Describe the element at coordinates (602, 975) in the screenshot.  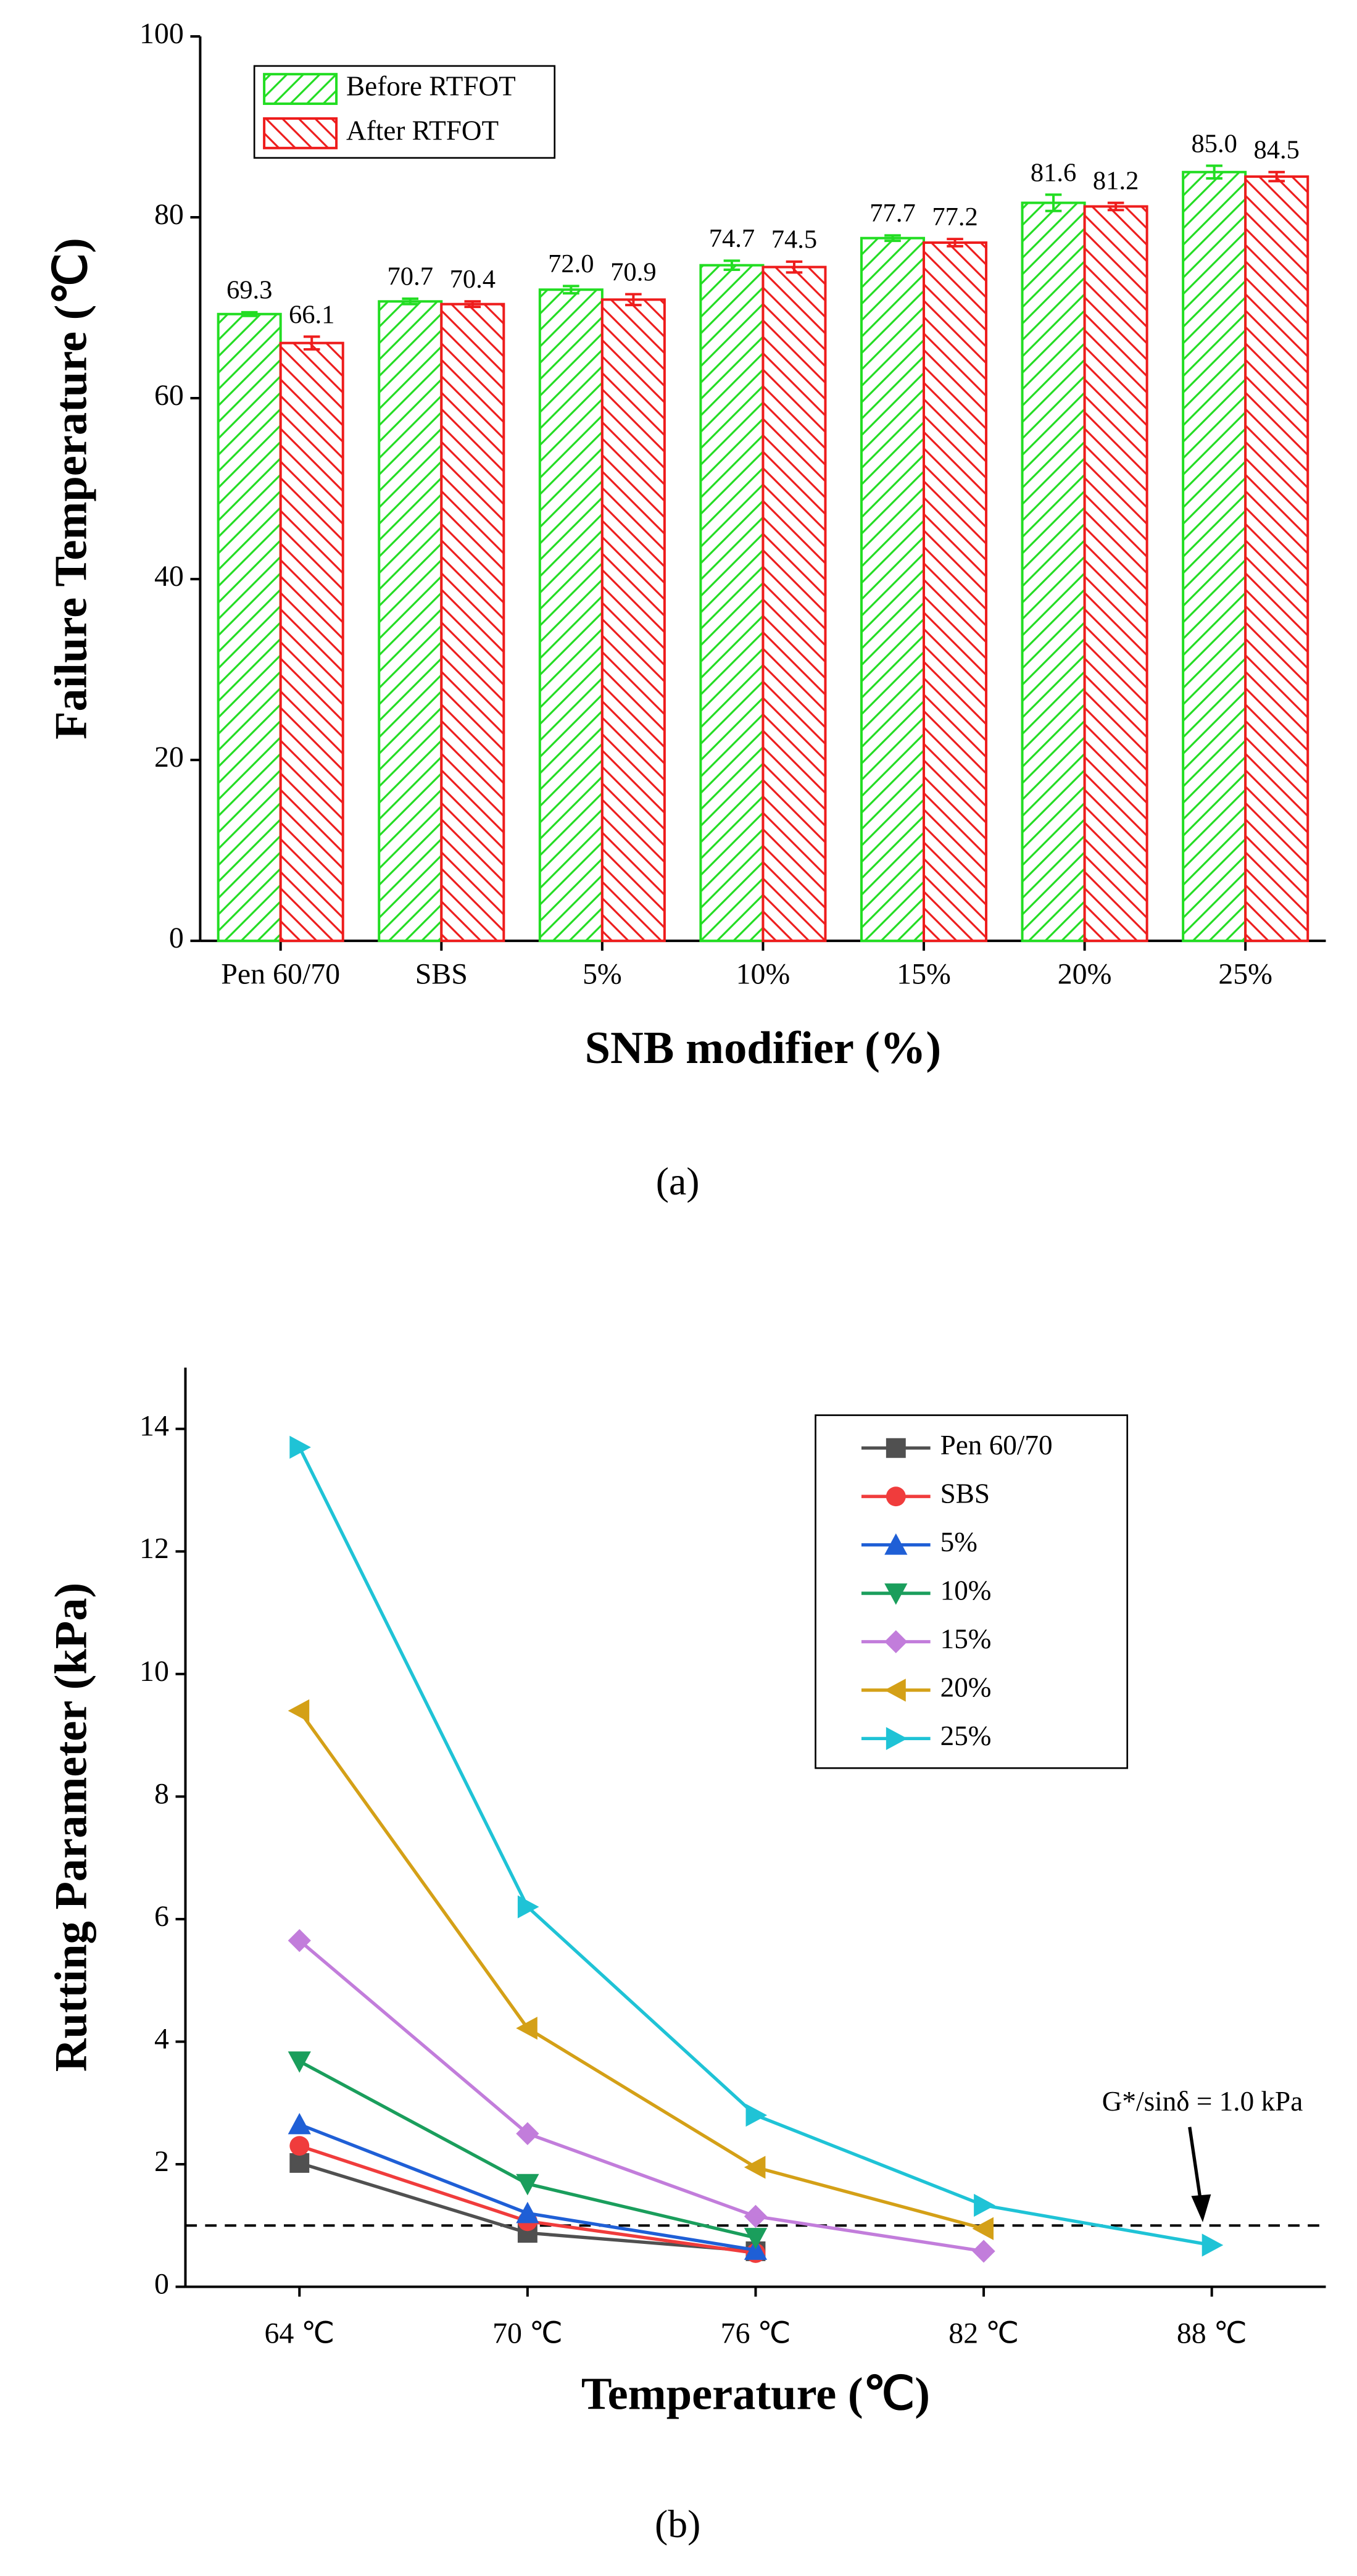
I see `x-tick-label: 5%` at that location.